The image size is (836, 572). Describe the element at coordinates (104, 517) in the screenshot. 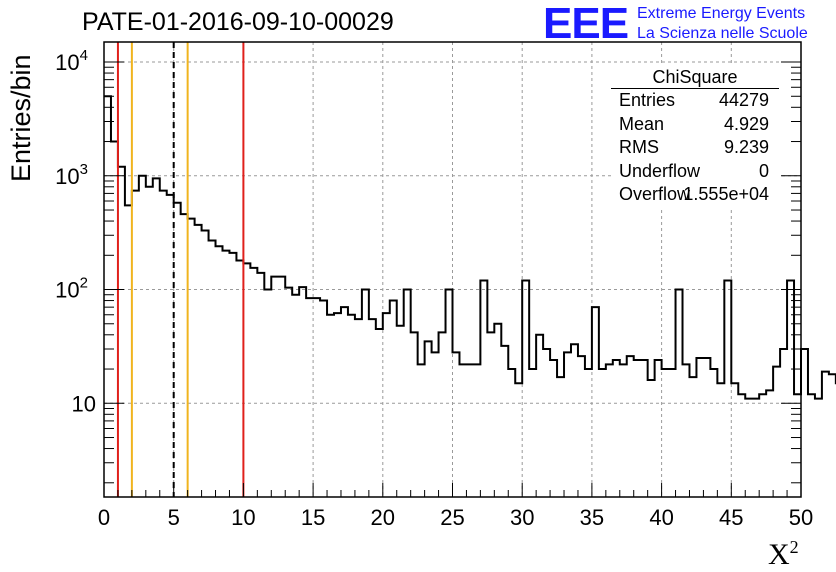

I see `x-tick-label: 0` at that location.